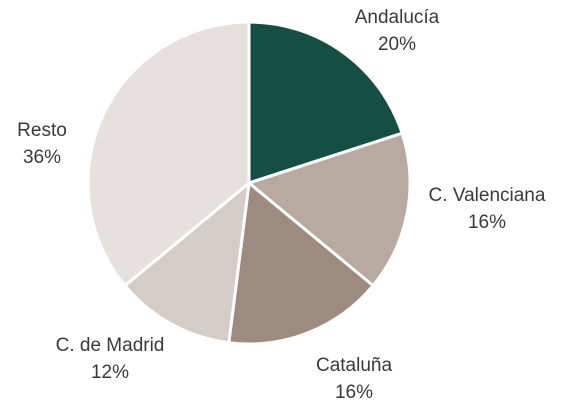 The image size is (562, 407). Describe the element at coordinates (110, 345) in the screenshot. I see `slice-label: C. de Madrid` at that location.